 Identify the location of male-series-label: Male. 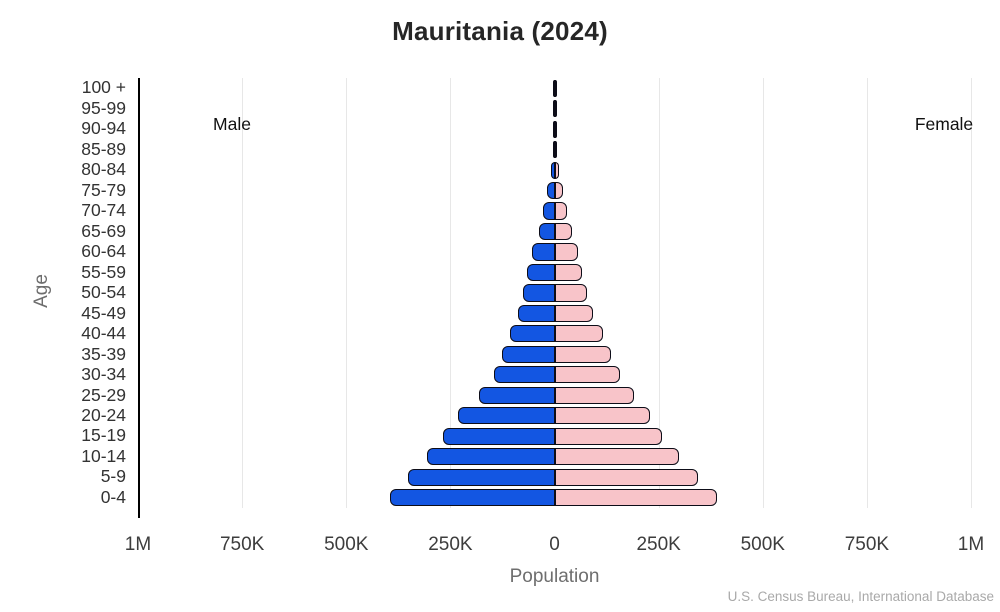
(232, 124).